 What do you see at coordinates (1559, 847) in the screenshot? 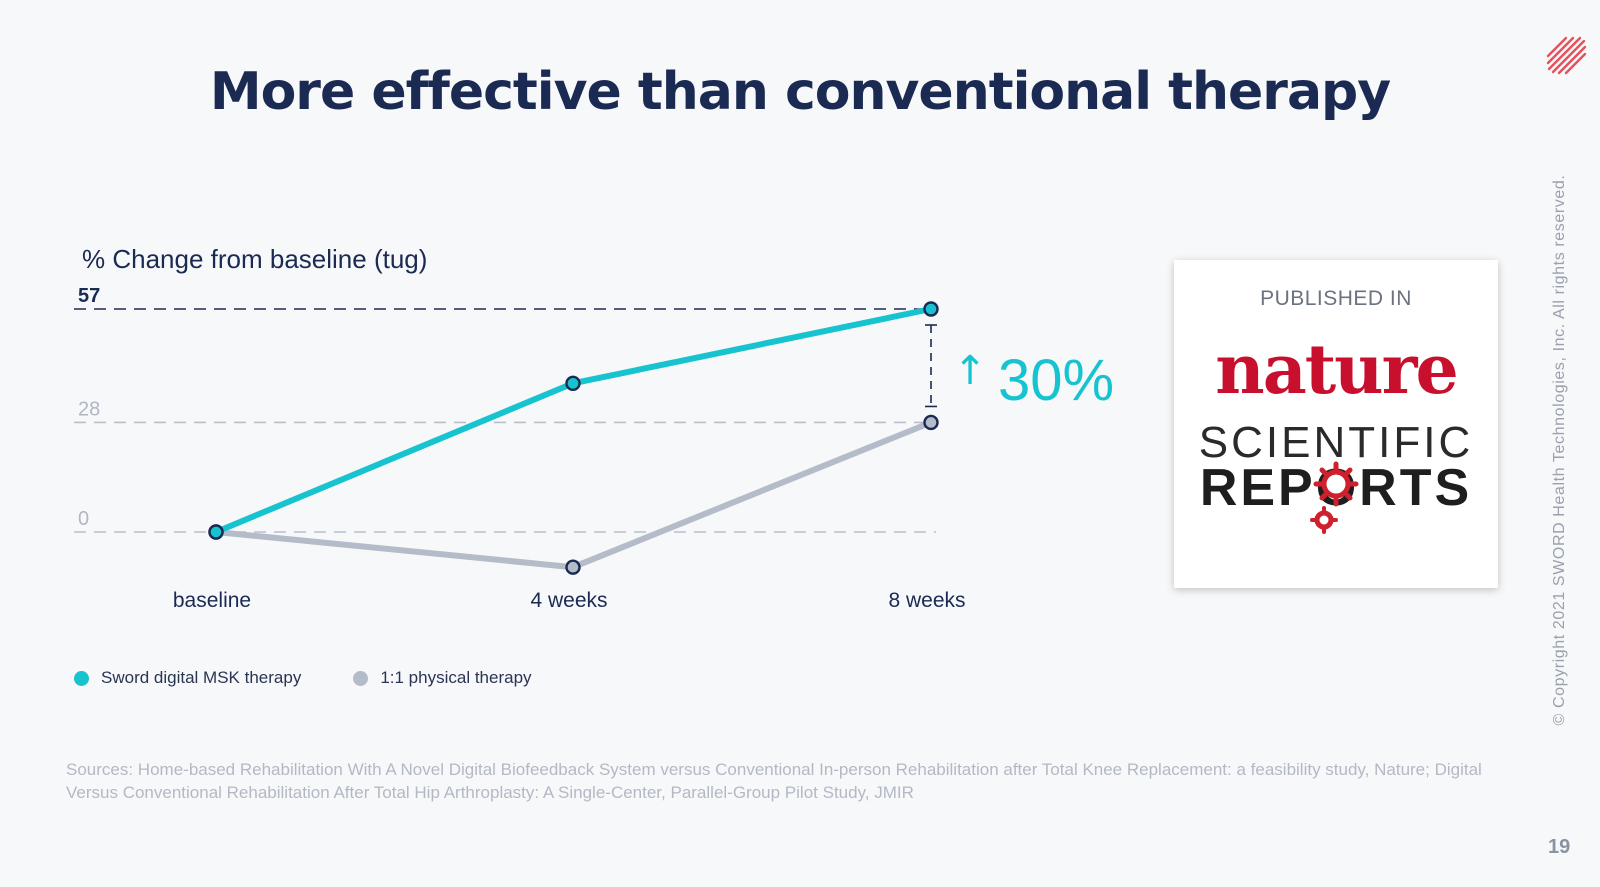
I see `page-number: 19` at bounding box center [1559, 847].